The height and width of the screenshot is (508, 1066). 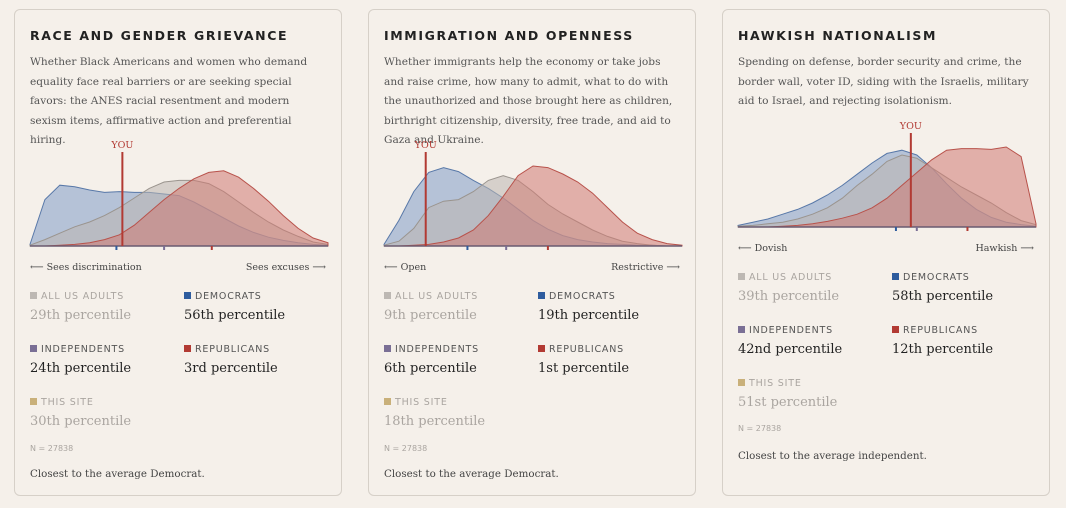 I want to click on stat-all-adults: ALL US ADULTS 39th percentile, so click(x=813, y=288).